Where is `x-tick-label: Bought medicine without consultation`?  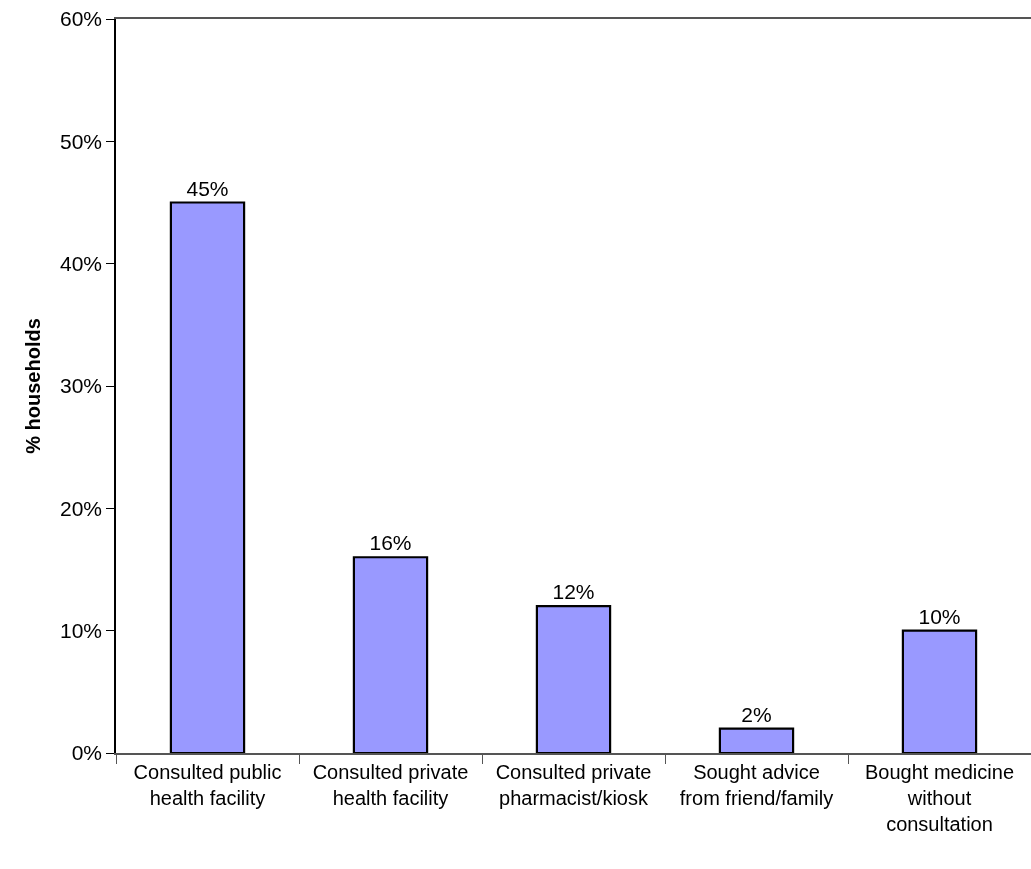
x-tick-label: Bought medicine without consultation is located at coordinates (939, 797).